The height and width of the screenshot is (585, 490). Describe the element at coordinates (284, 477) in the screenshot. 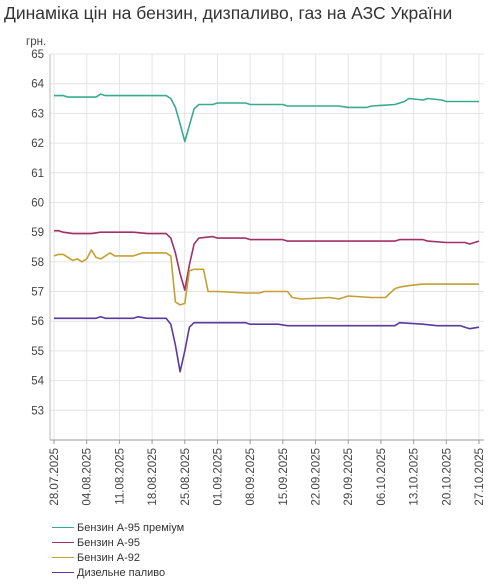

I see `x-tick-label: 15.09.2025` at that location.